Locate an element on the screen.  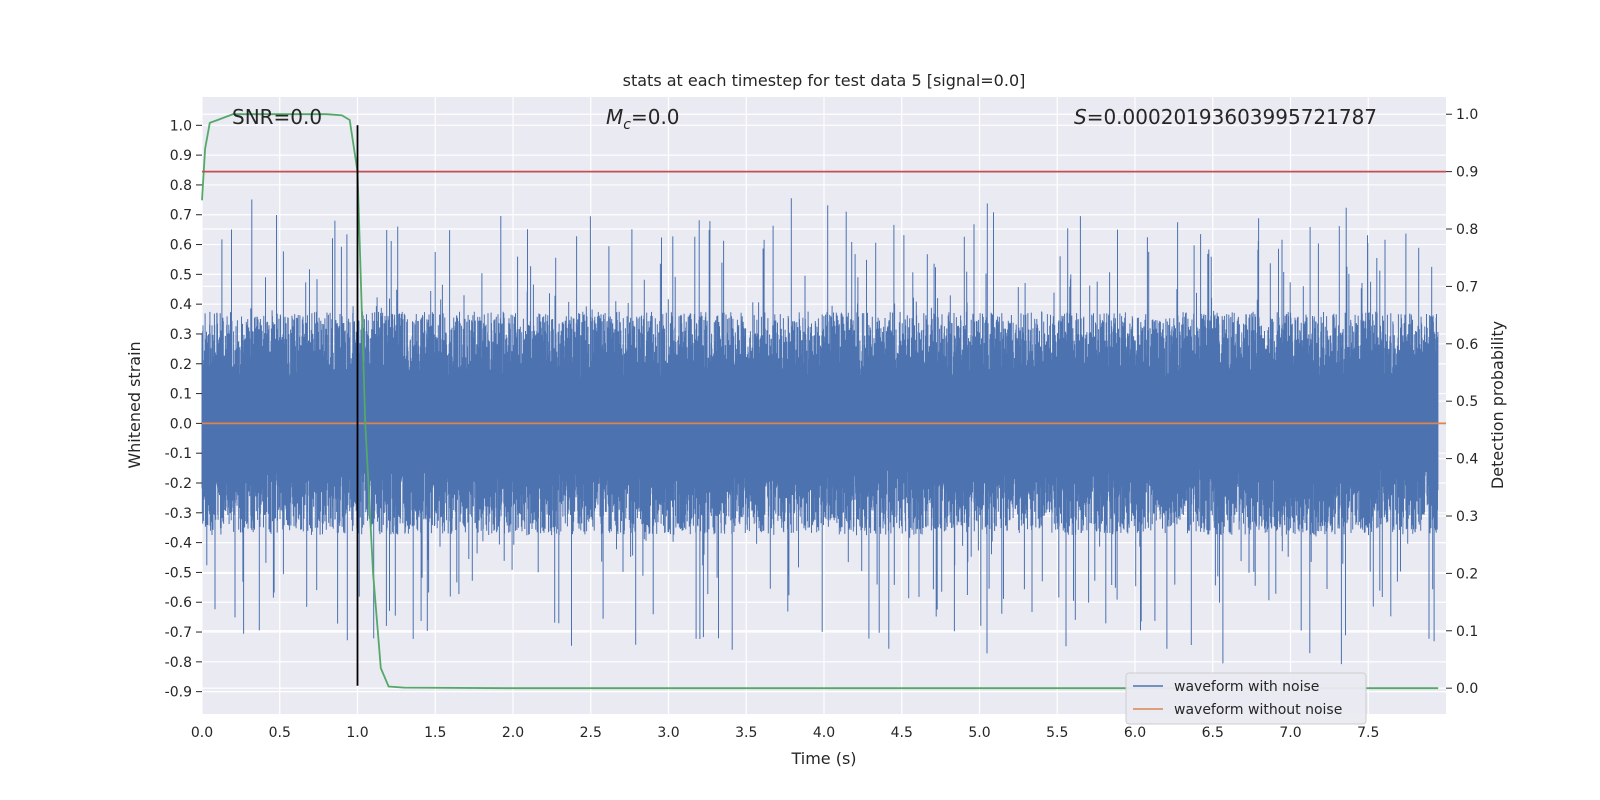
x-tick-label: 2.0 is located at coordinates (513, 733).